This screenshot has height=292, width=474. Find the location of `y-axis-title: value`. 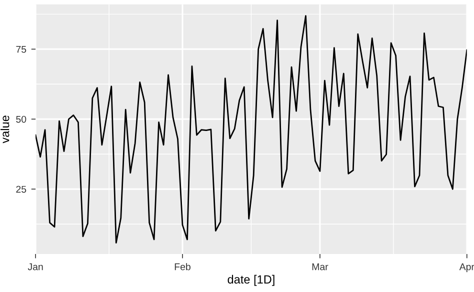

y-axis-title: value is located at coordinates (5, 130).